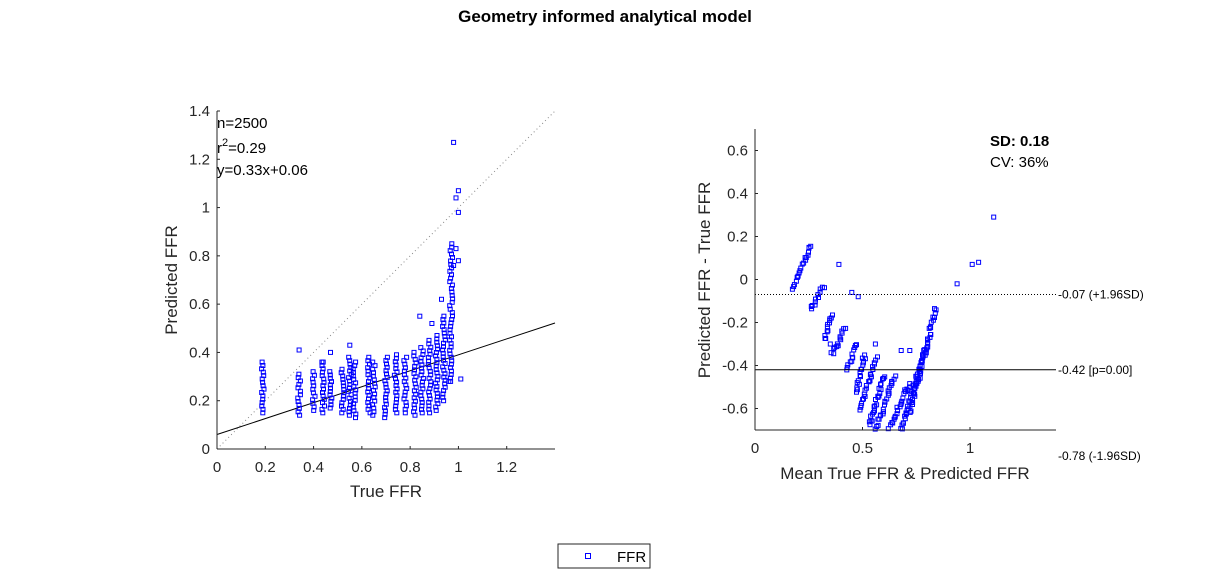 Image resolution: width=1210 pixels, height=571 pixels. I want to click on annotation-r-sup: 2, so click(225, 143).